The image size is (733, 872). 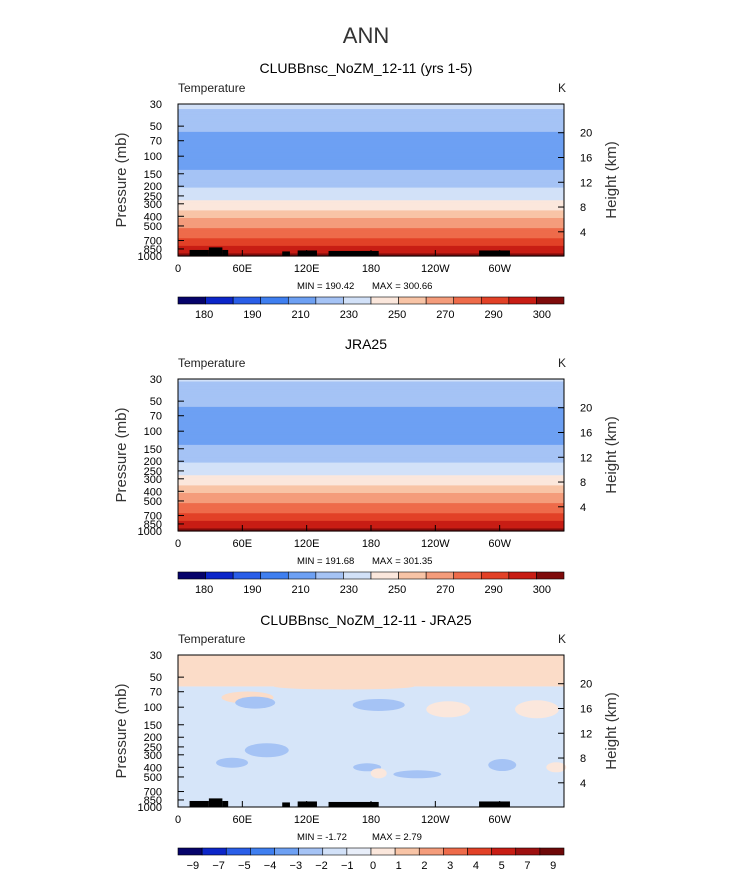 What do you see at coordinates (212, 88) in the screenshot?
I see `variable-label: Temperature` at bounding box center [212, 88].